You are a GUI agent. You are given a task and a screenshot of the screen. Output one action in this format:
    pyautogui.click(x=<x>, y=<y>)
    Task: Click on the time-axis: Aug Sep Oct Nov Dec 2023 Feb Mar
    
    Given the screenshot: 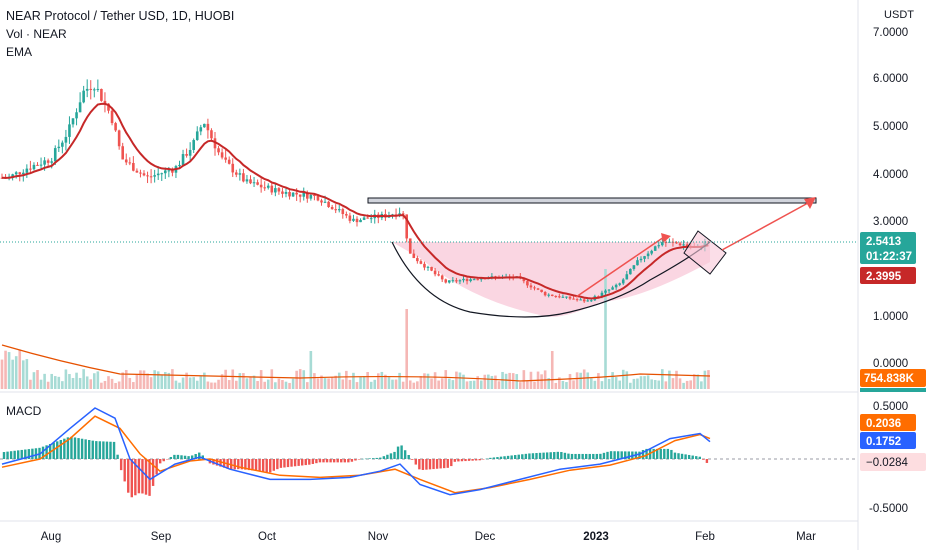 What is the action you would take?
    pyautogui.click(x=428, y=537)
    